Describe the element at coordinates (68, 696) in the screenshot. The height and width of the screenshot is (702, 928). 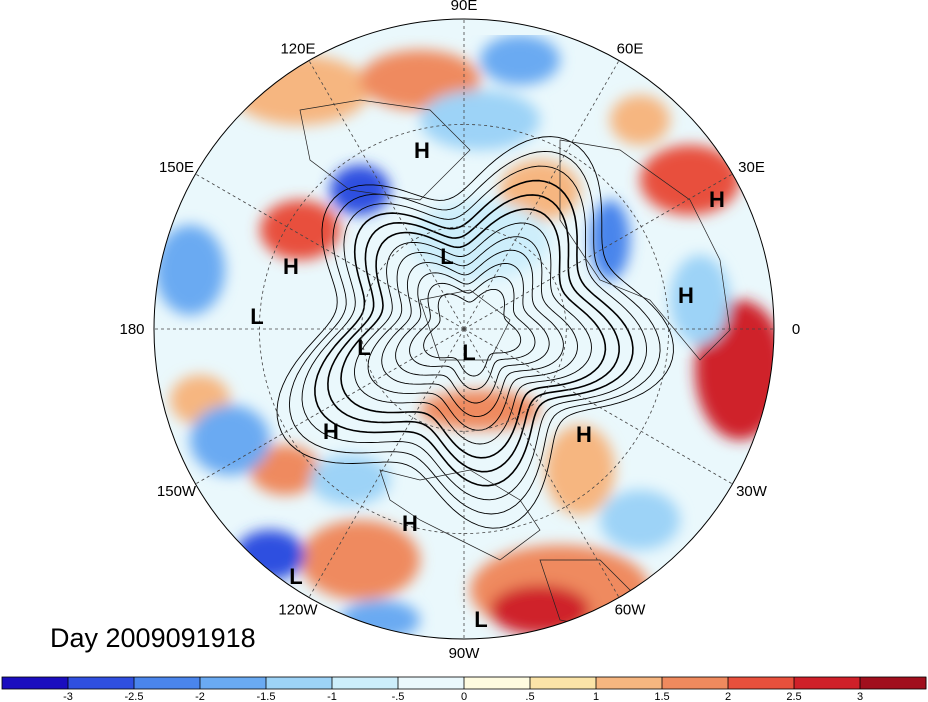
I see `colorbar-tick-label: -3` at that location.